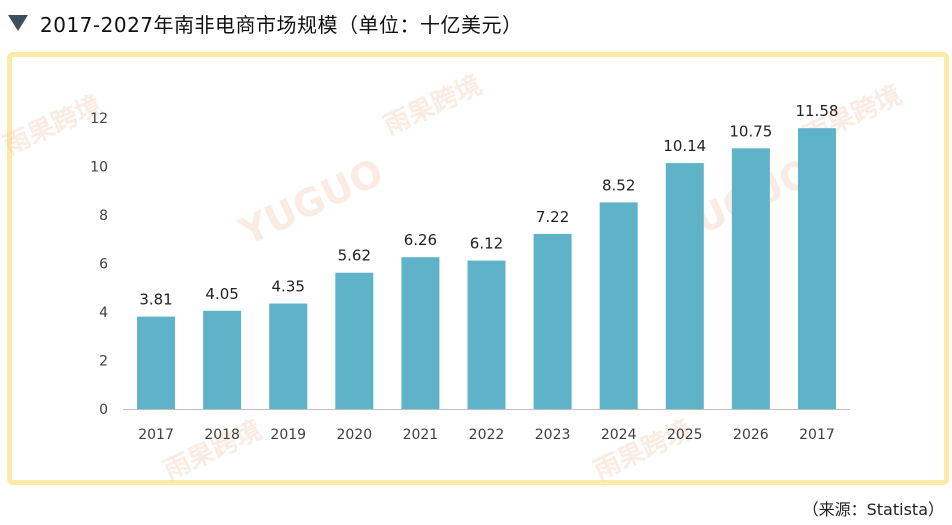 The width and height of the screenshot is (952, 525). I want to click on data-label: 6.26, so click(420, 240).